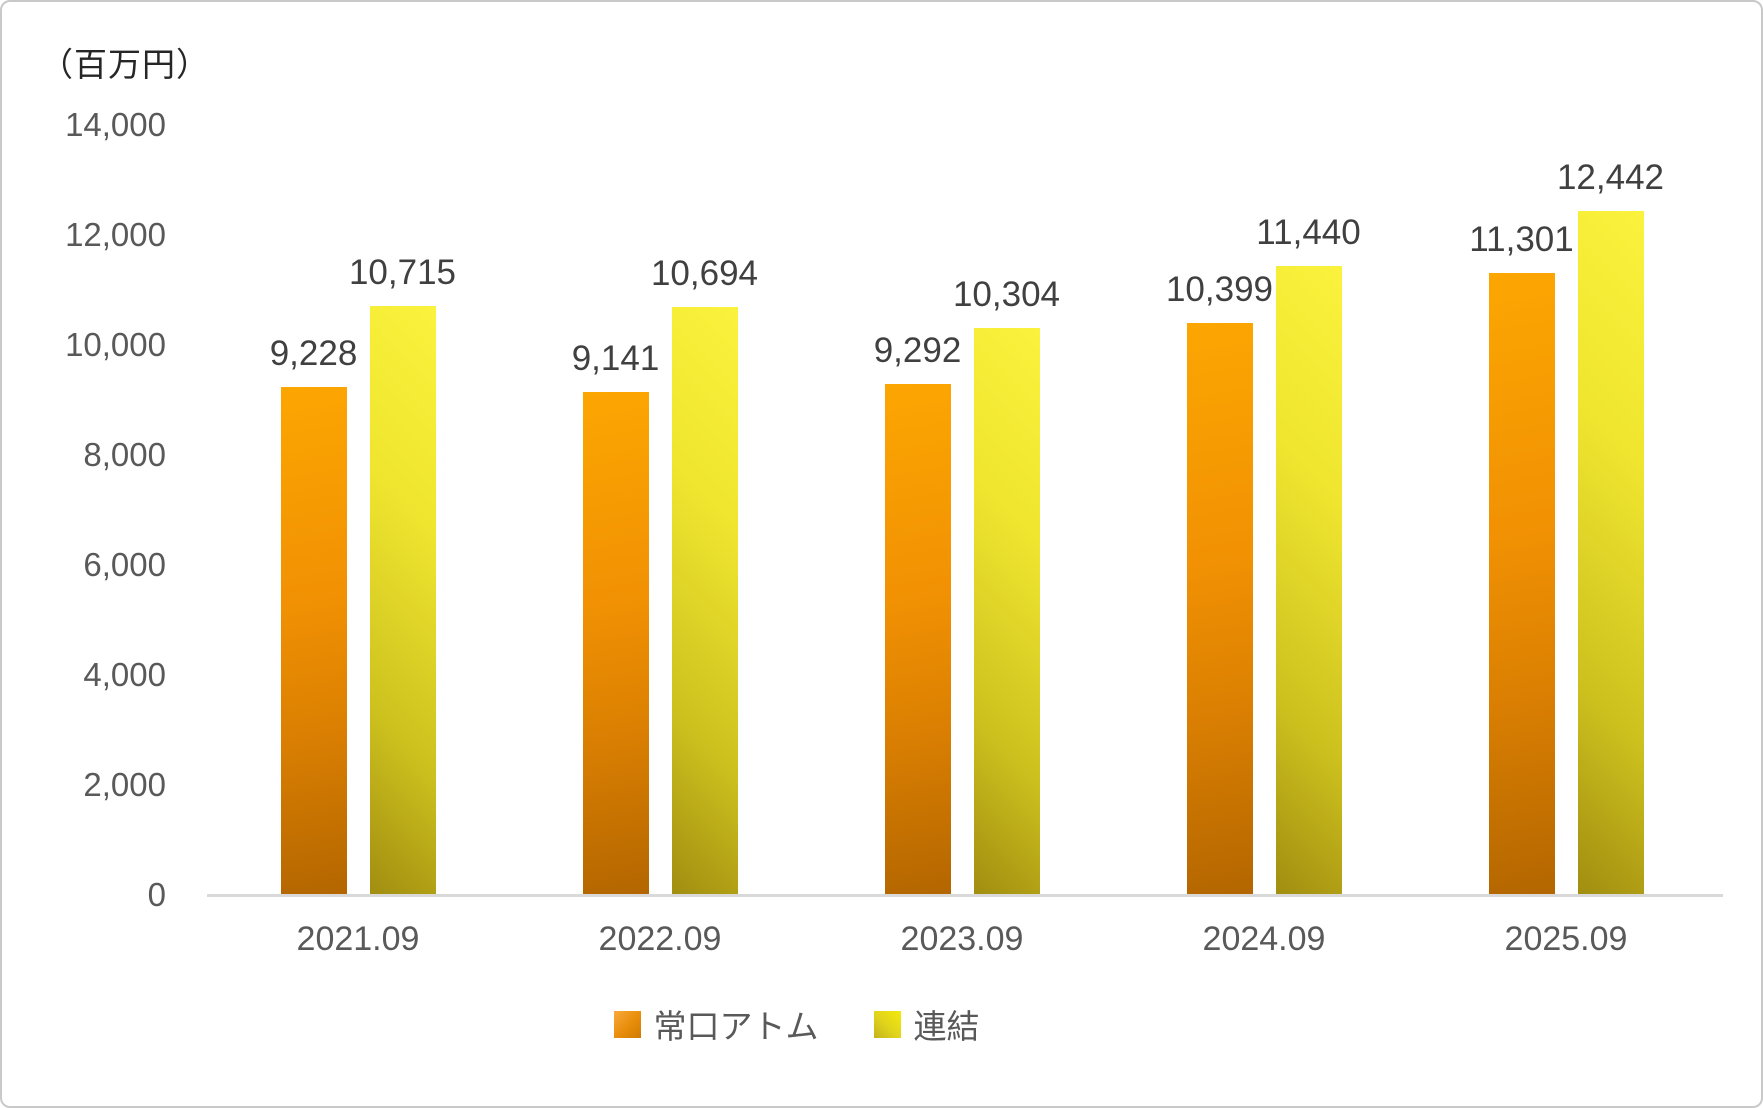 This screenshot has width=1763, height=1108. What do you see at coordinates (1006, 295) in the screenshot?
I see `bar-value-label-s1-2023.09: 10,304` at bounding box center [1006, 295].